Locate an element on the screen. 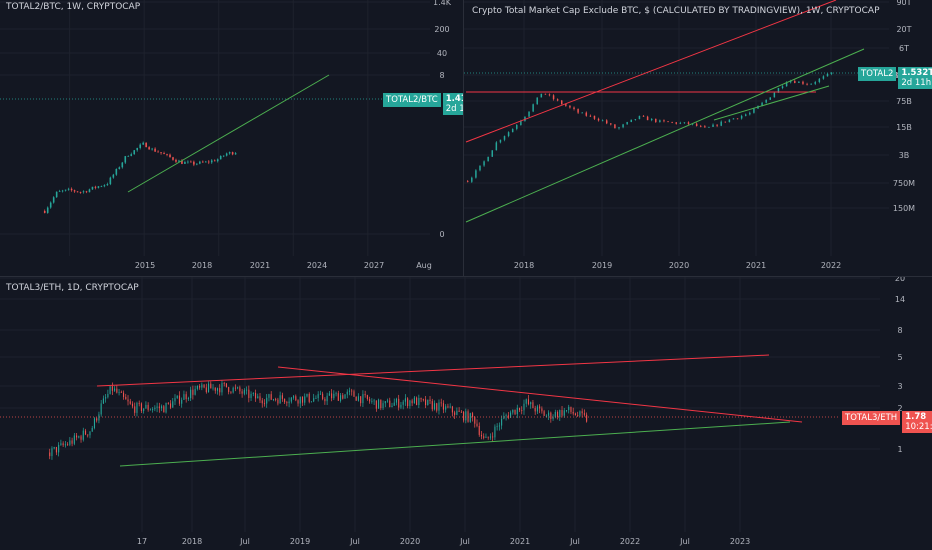 Image resolution: width=932 pixels, height=550 pixels. countdown: 10:21:43 is located at coordinates (918, 427).